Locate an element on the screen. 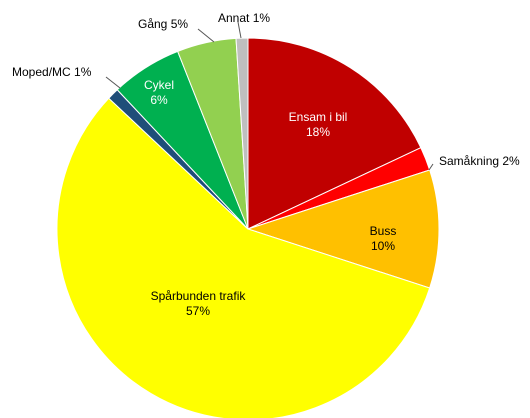 Image resolution: width=530 pixels, height=418 pixels. label-category: Cykel is located at coordinates (159, 85).